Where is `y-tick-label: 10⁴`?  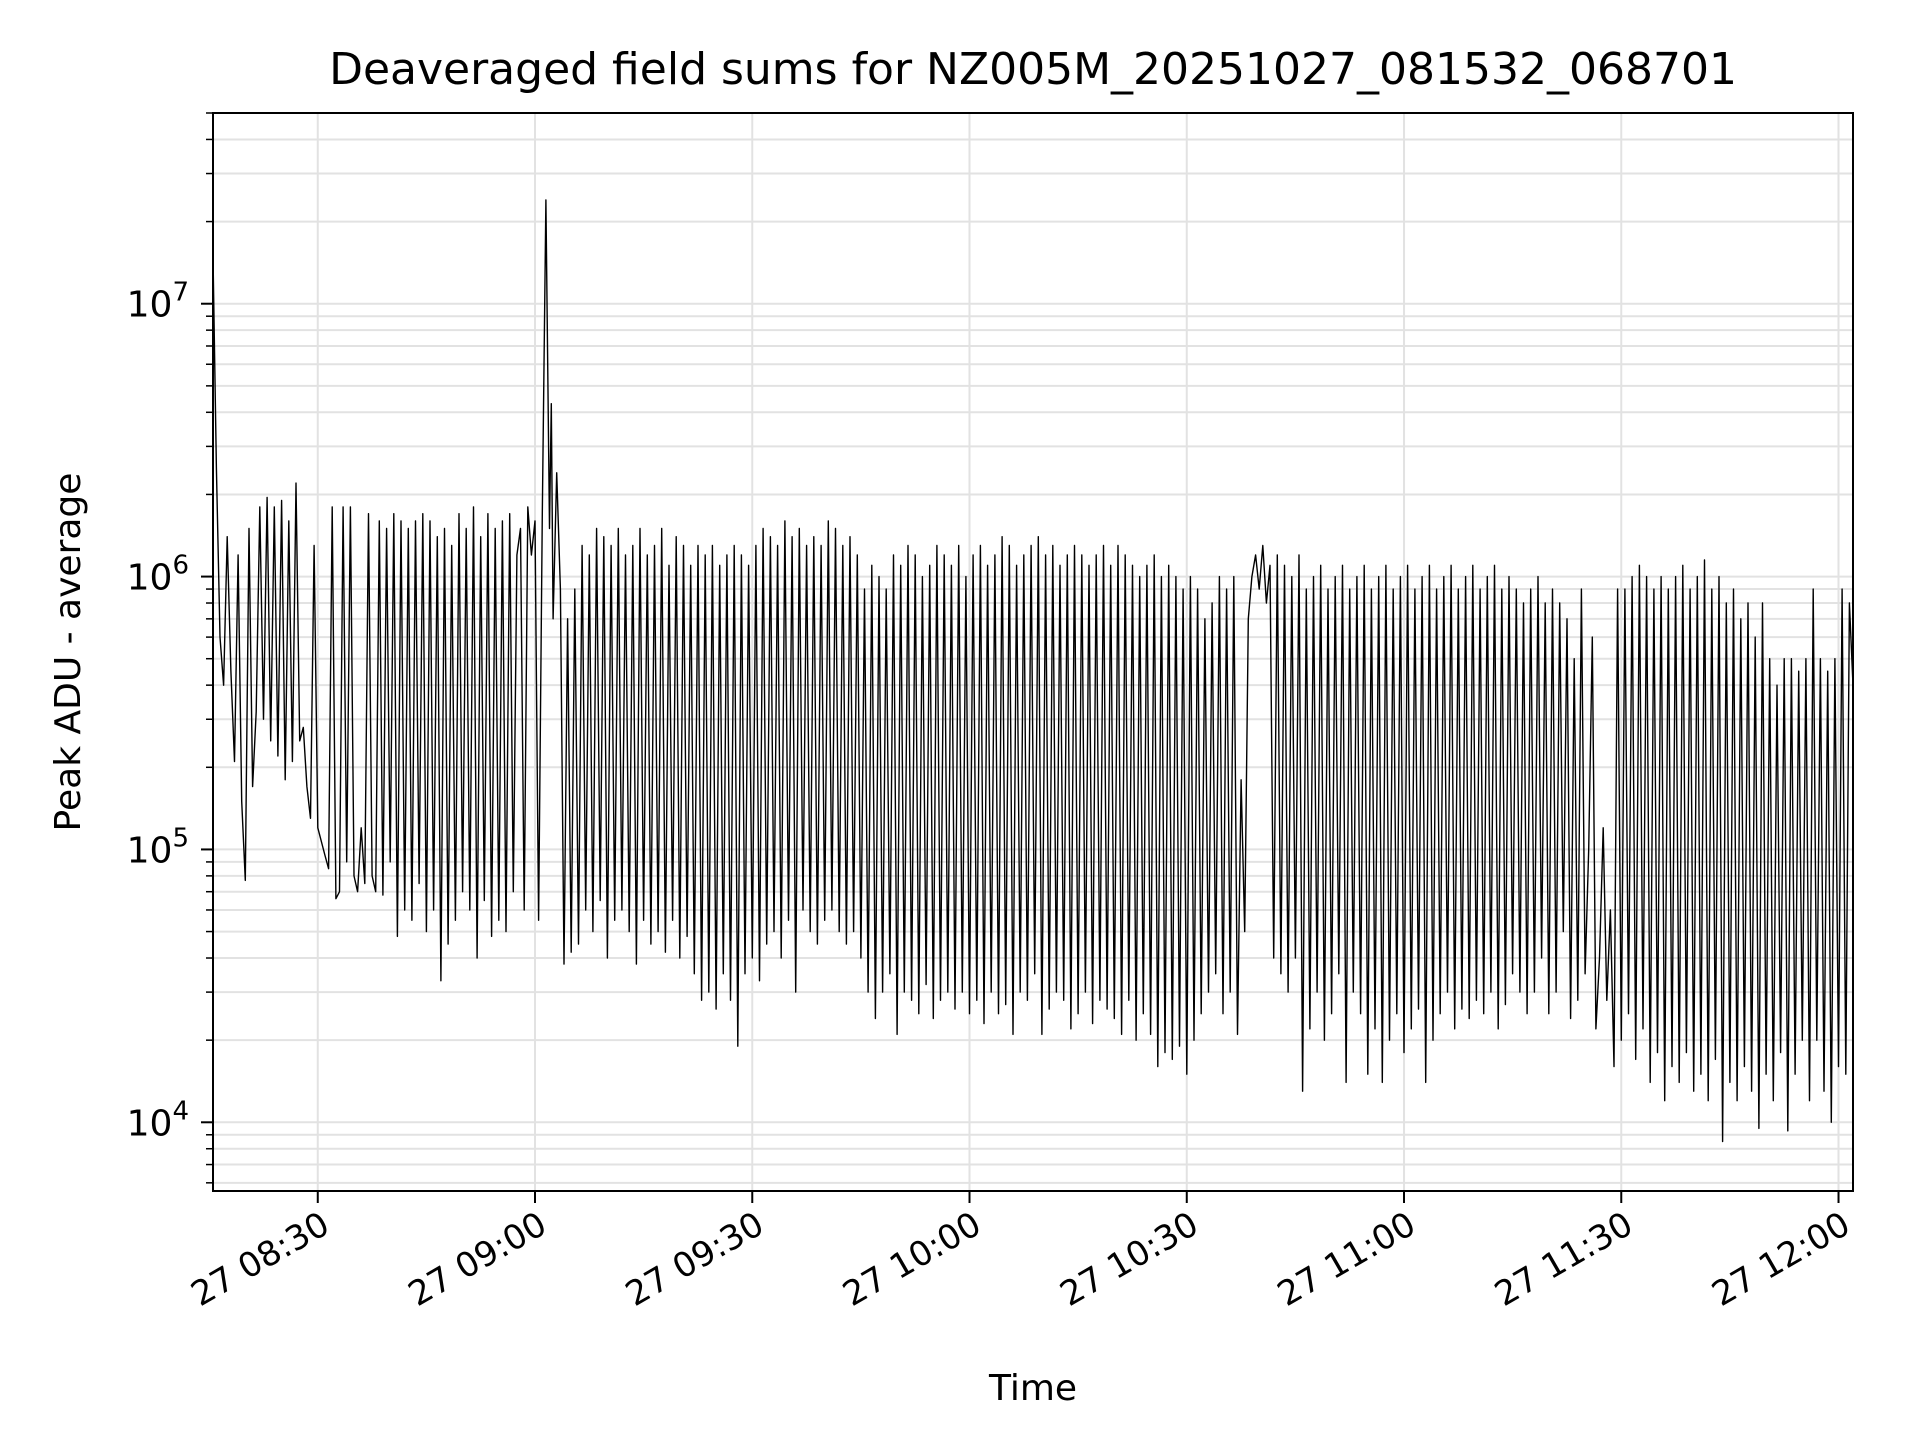
y-tick-label: 10⁴ is located at coordinates (158, 1120).